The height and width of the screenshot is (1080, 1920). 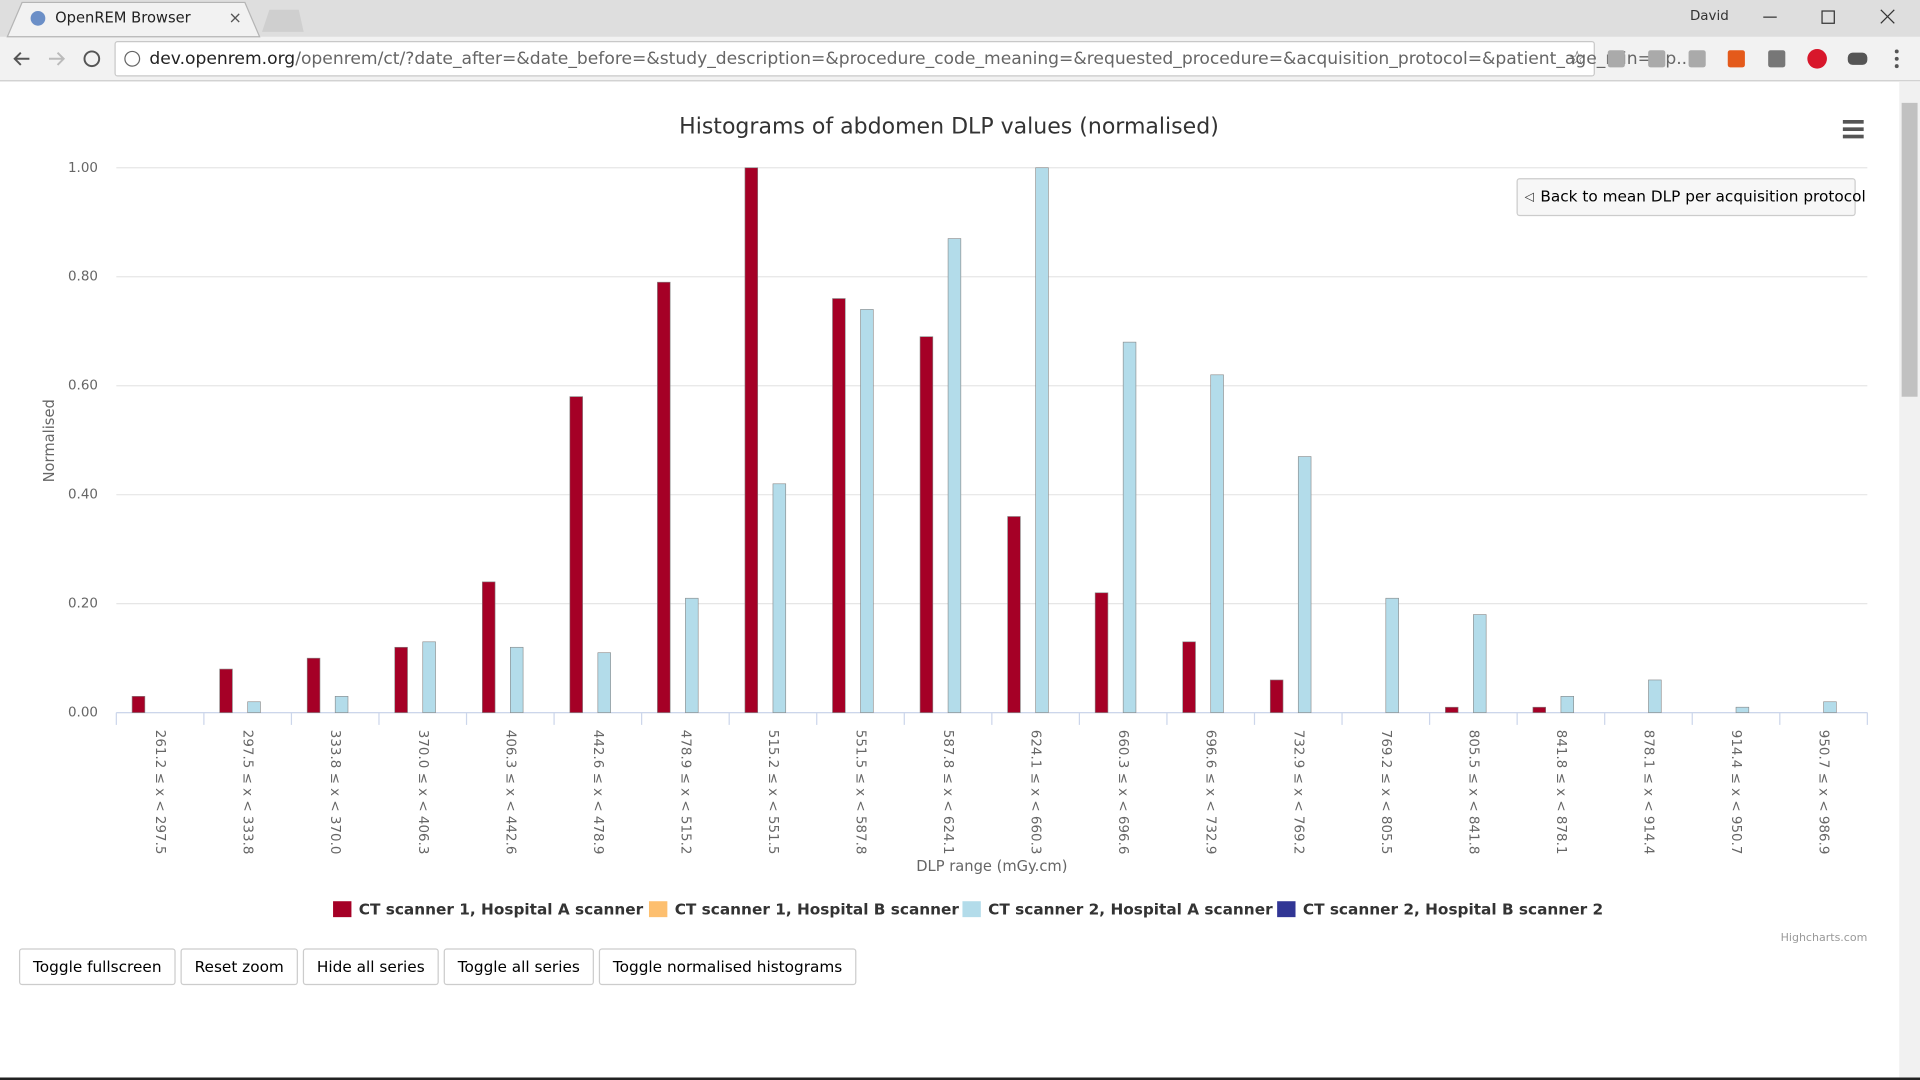 What do you see at coordinates (222, 59) in the screenshot?
I see `url-host: dev.openrem.org` at bounding box center [222, 59].